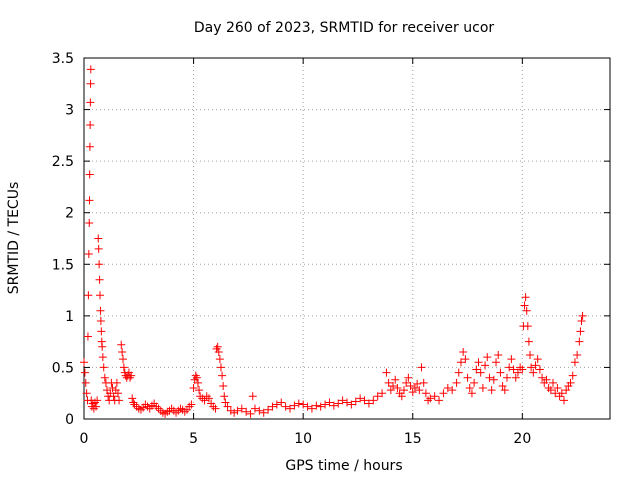 The width and height of the screenshot is (640, 480). What do you see at coordinates (84, 439) in the screenshot?
I see `x-tick-label: 0` at bounding box center [84, 439].